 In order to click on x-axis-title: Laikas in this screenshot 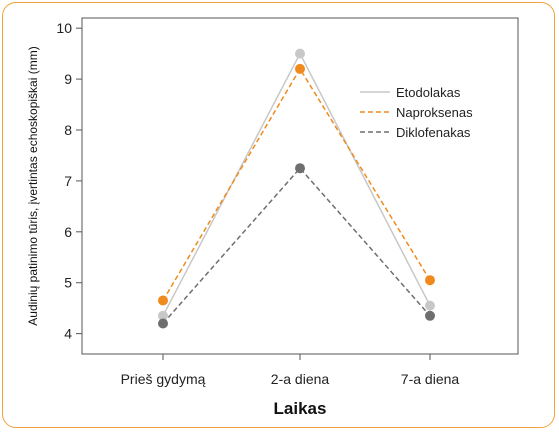, I will do `click(300, 408)`.